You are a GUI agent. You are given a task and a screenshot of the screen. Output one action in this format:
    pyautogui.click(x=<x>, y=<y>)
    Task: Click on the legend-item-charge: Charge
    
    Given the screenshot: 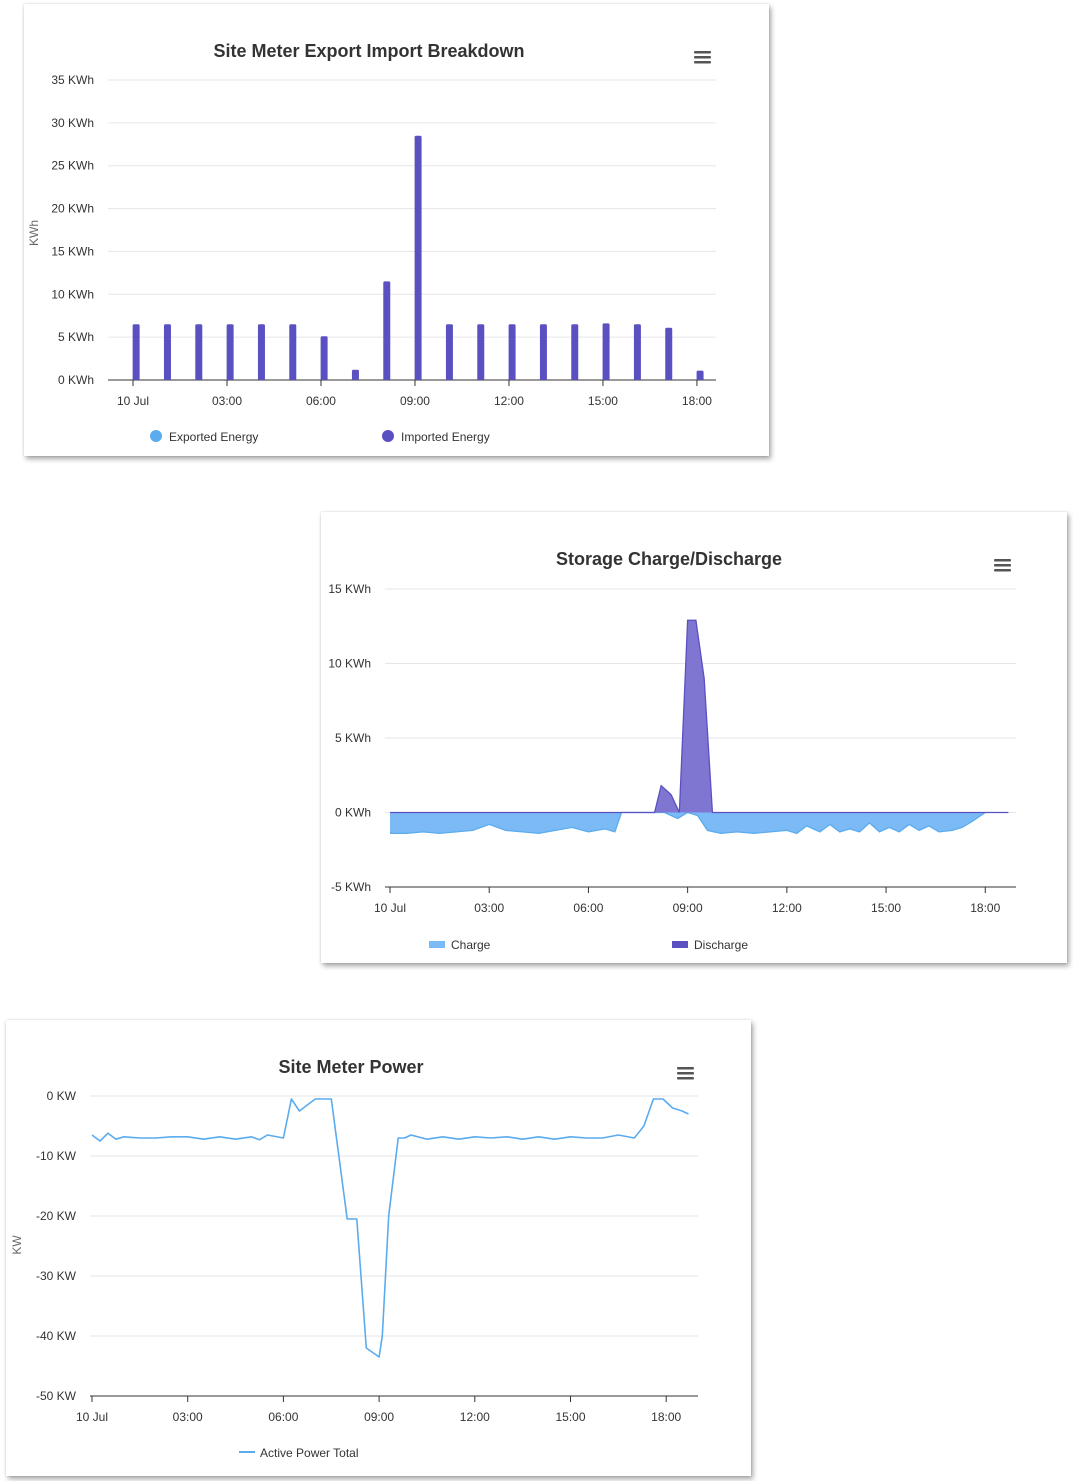 What is the action you would take?
    pyautogui.click(x=460, y=945)
    